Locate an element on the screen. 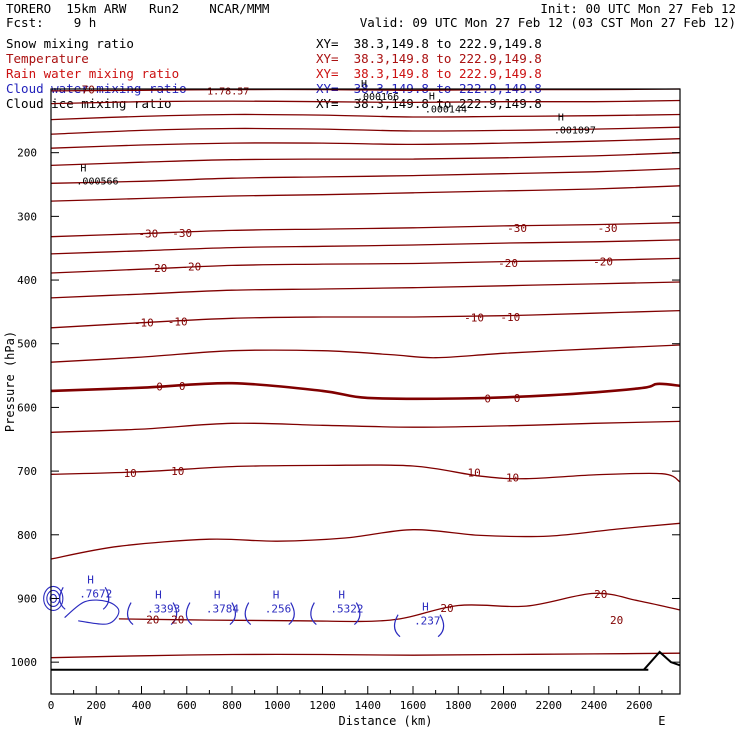  y-axis-label: Pressure (hPa) is located at coordinates (10, 381).